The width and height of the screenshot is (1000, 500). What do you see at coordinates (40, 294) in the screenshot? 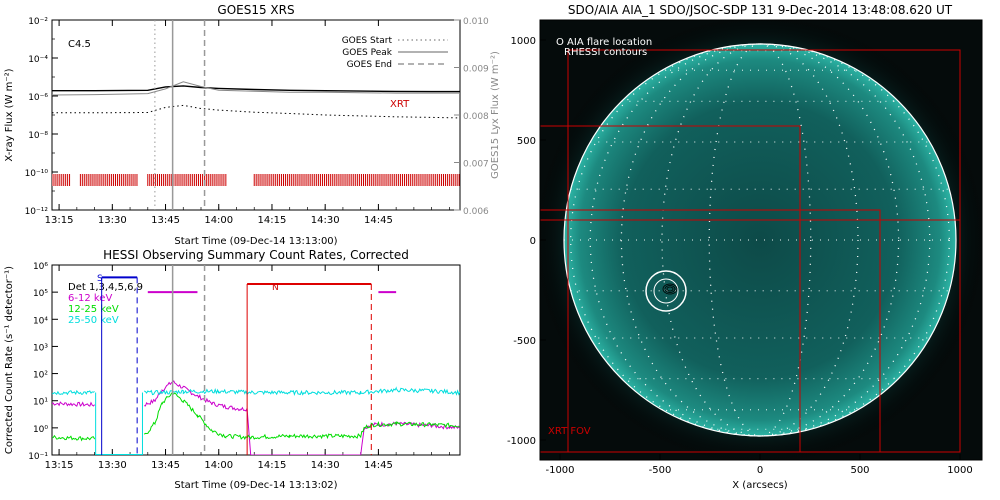
I see `y-tick-label: 10⁵` at bounding box center [40, 294].